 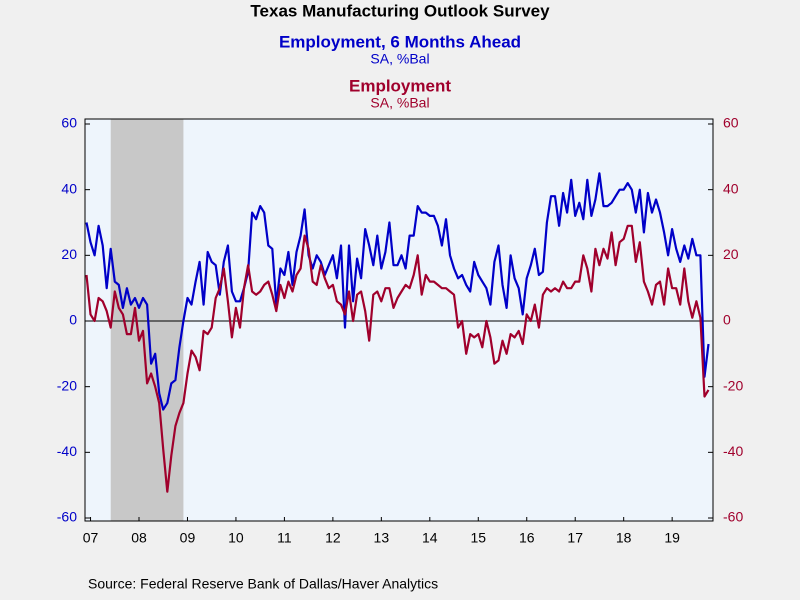 I want to click on y2-tick-label: -60, so click(x=733, y=517).